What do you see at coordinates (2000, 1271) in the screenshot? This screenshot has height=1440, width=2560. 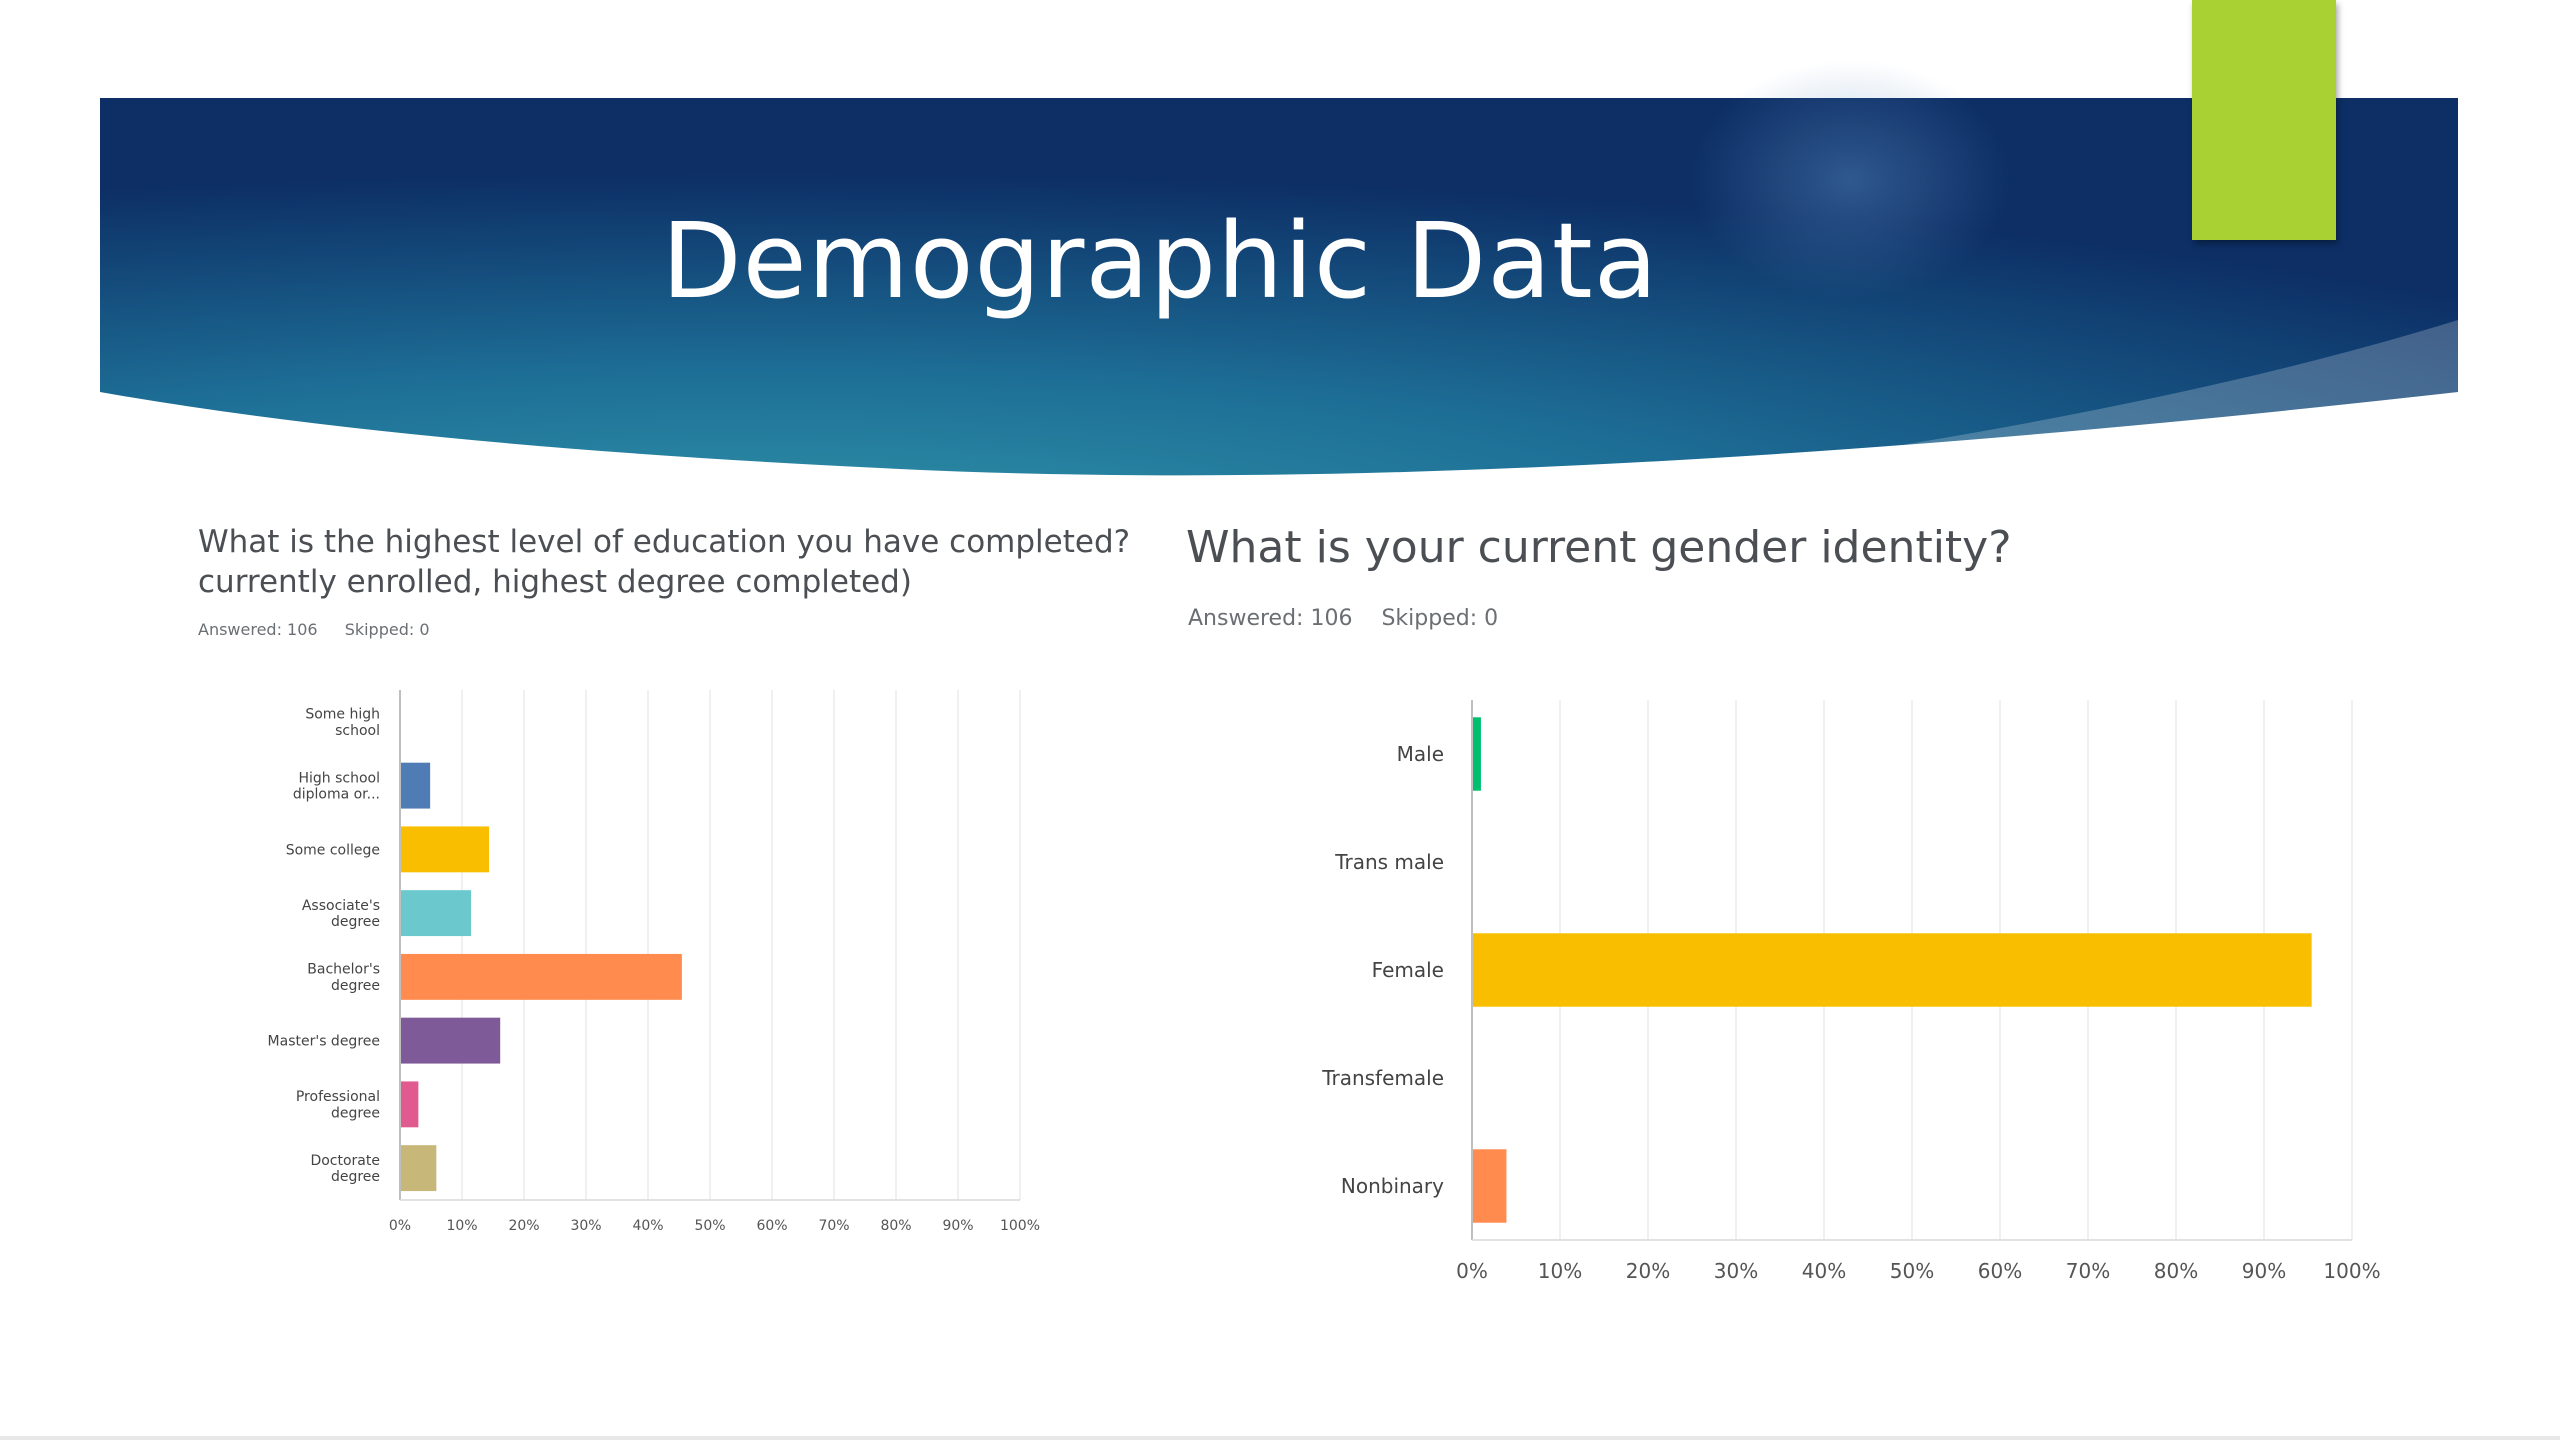 I see `gender-x-tick-label: 60%` at bounding box center [2000, 1271].